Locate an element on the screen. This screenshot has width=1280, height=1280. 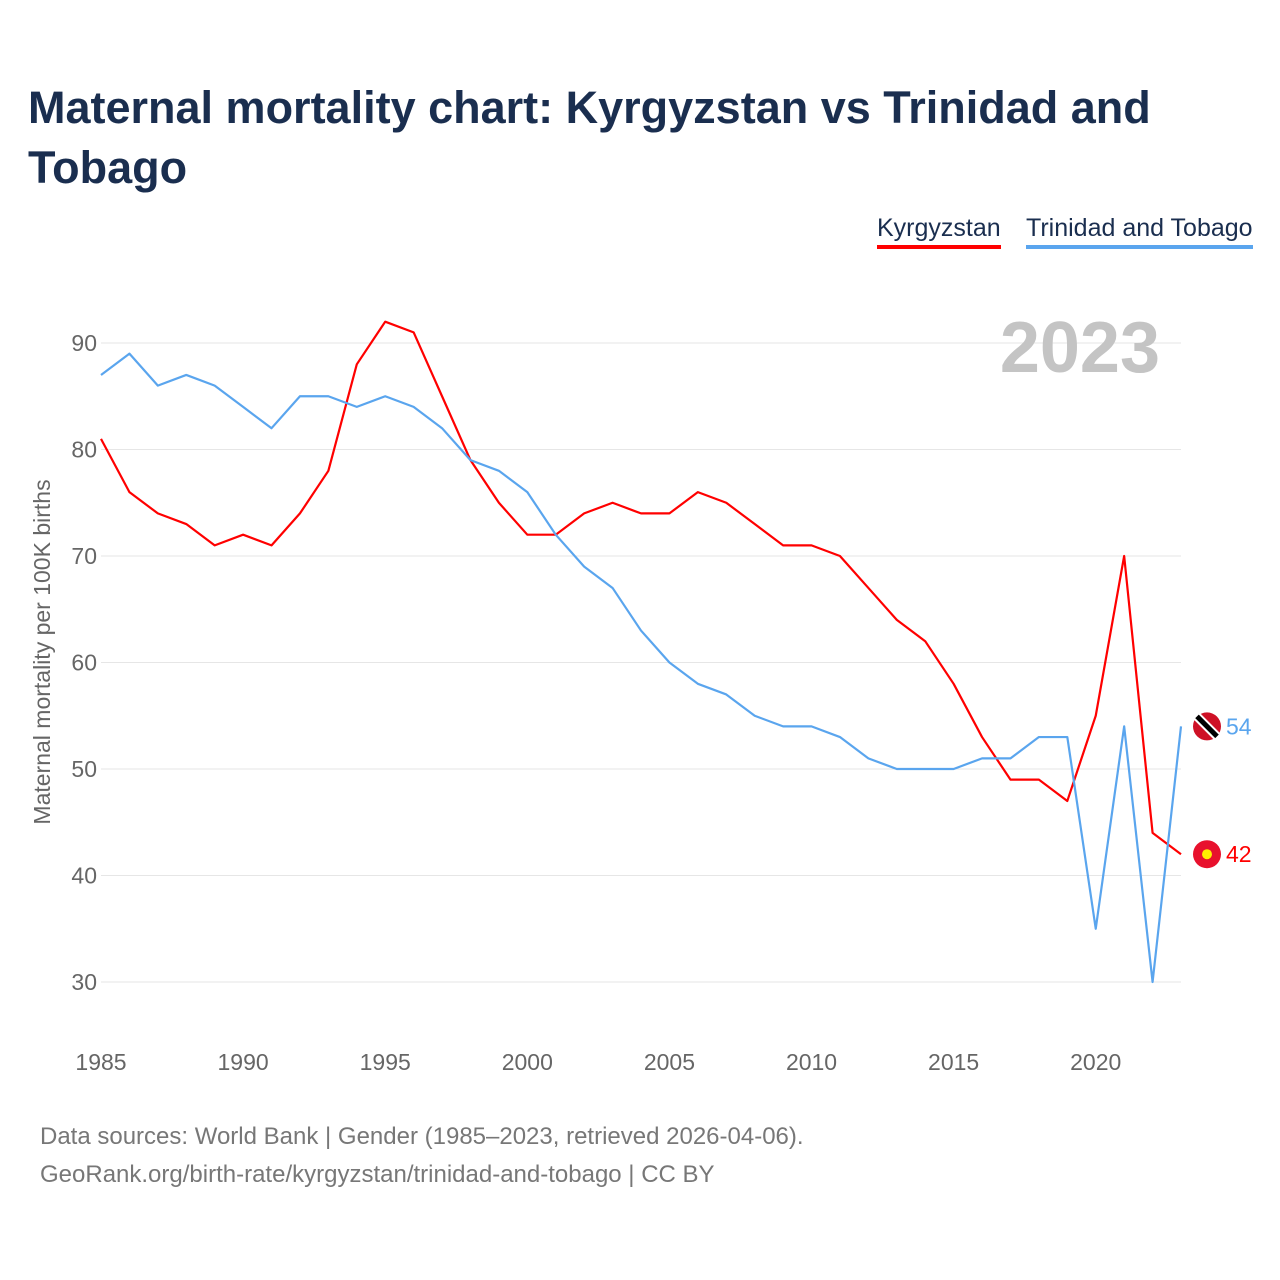
flag-stripe is located at coordinates (1207, 726).